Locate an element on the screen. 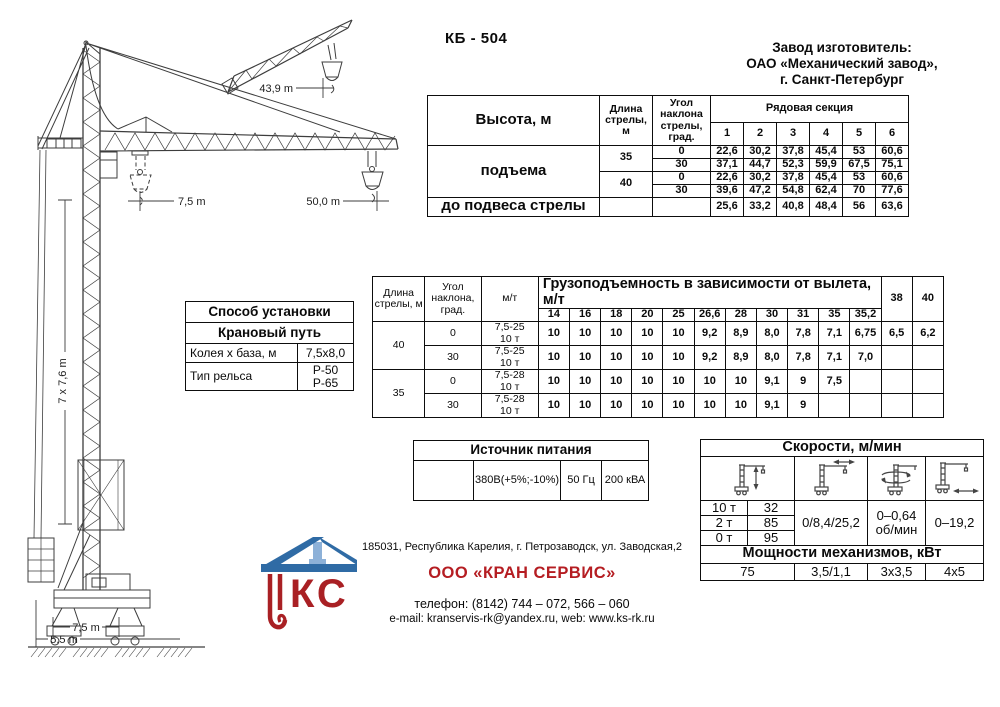 The image size is (1000, 707). range-load-cell: 7,5-25 10 т is located at coordinates (509, 358).